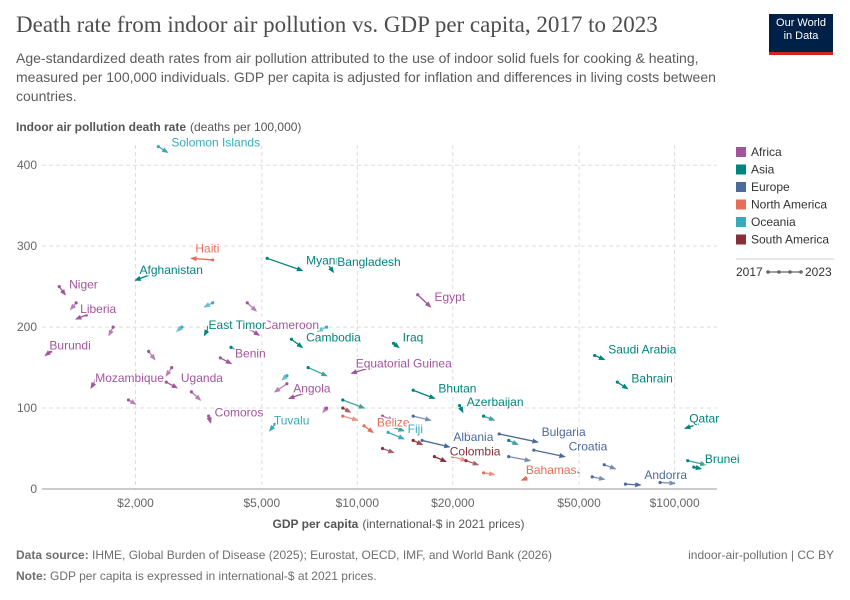 The image size is (850, 600). I want to click on license: indoor-air-pollution | CC BY, so click(761, 555).